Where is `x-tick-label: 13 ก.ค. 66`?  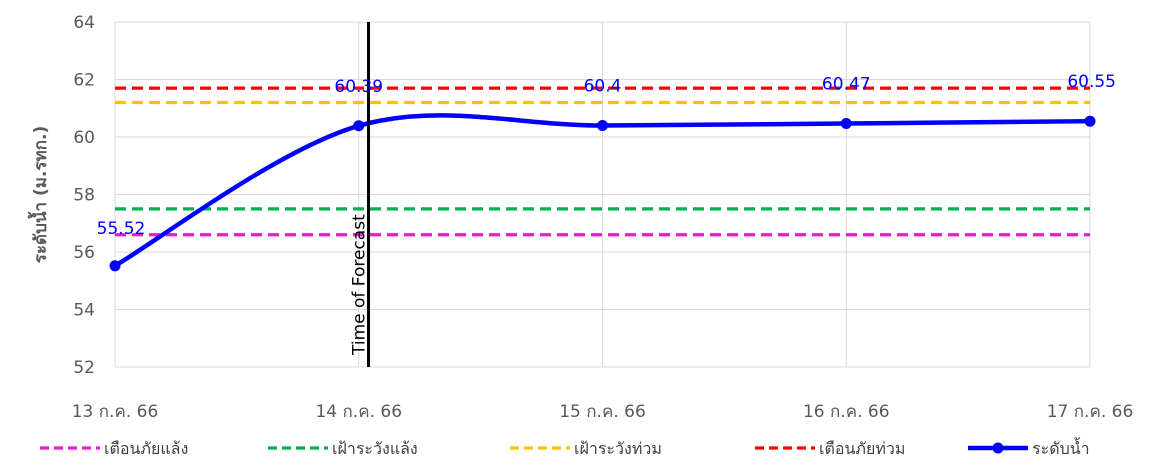
x-tick-label: 13 ก.ค. 66 is located at coordinates (115, 412).